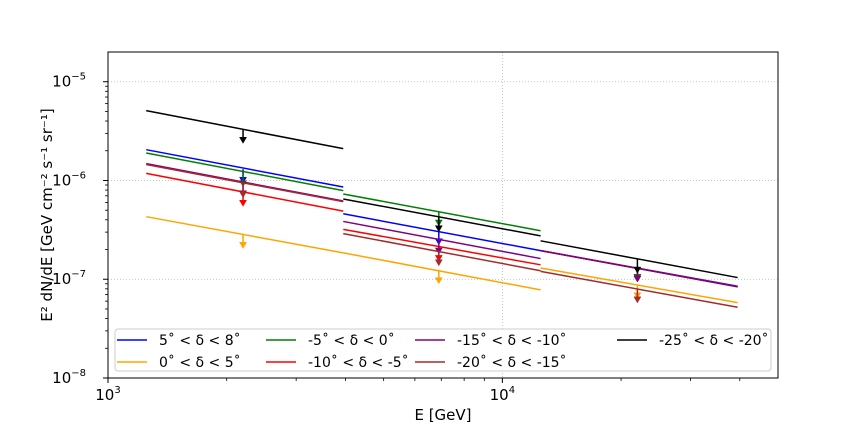  Describe the element at coordinates (442, 247) in the screenshot. I see `series-4-segment` at that location.